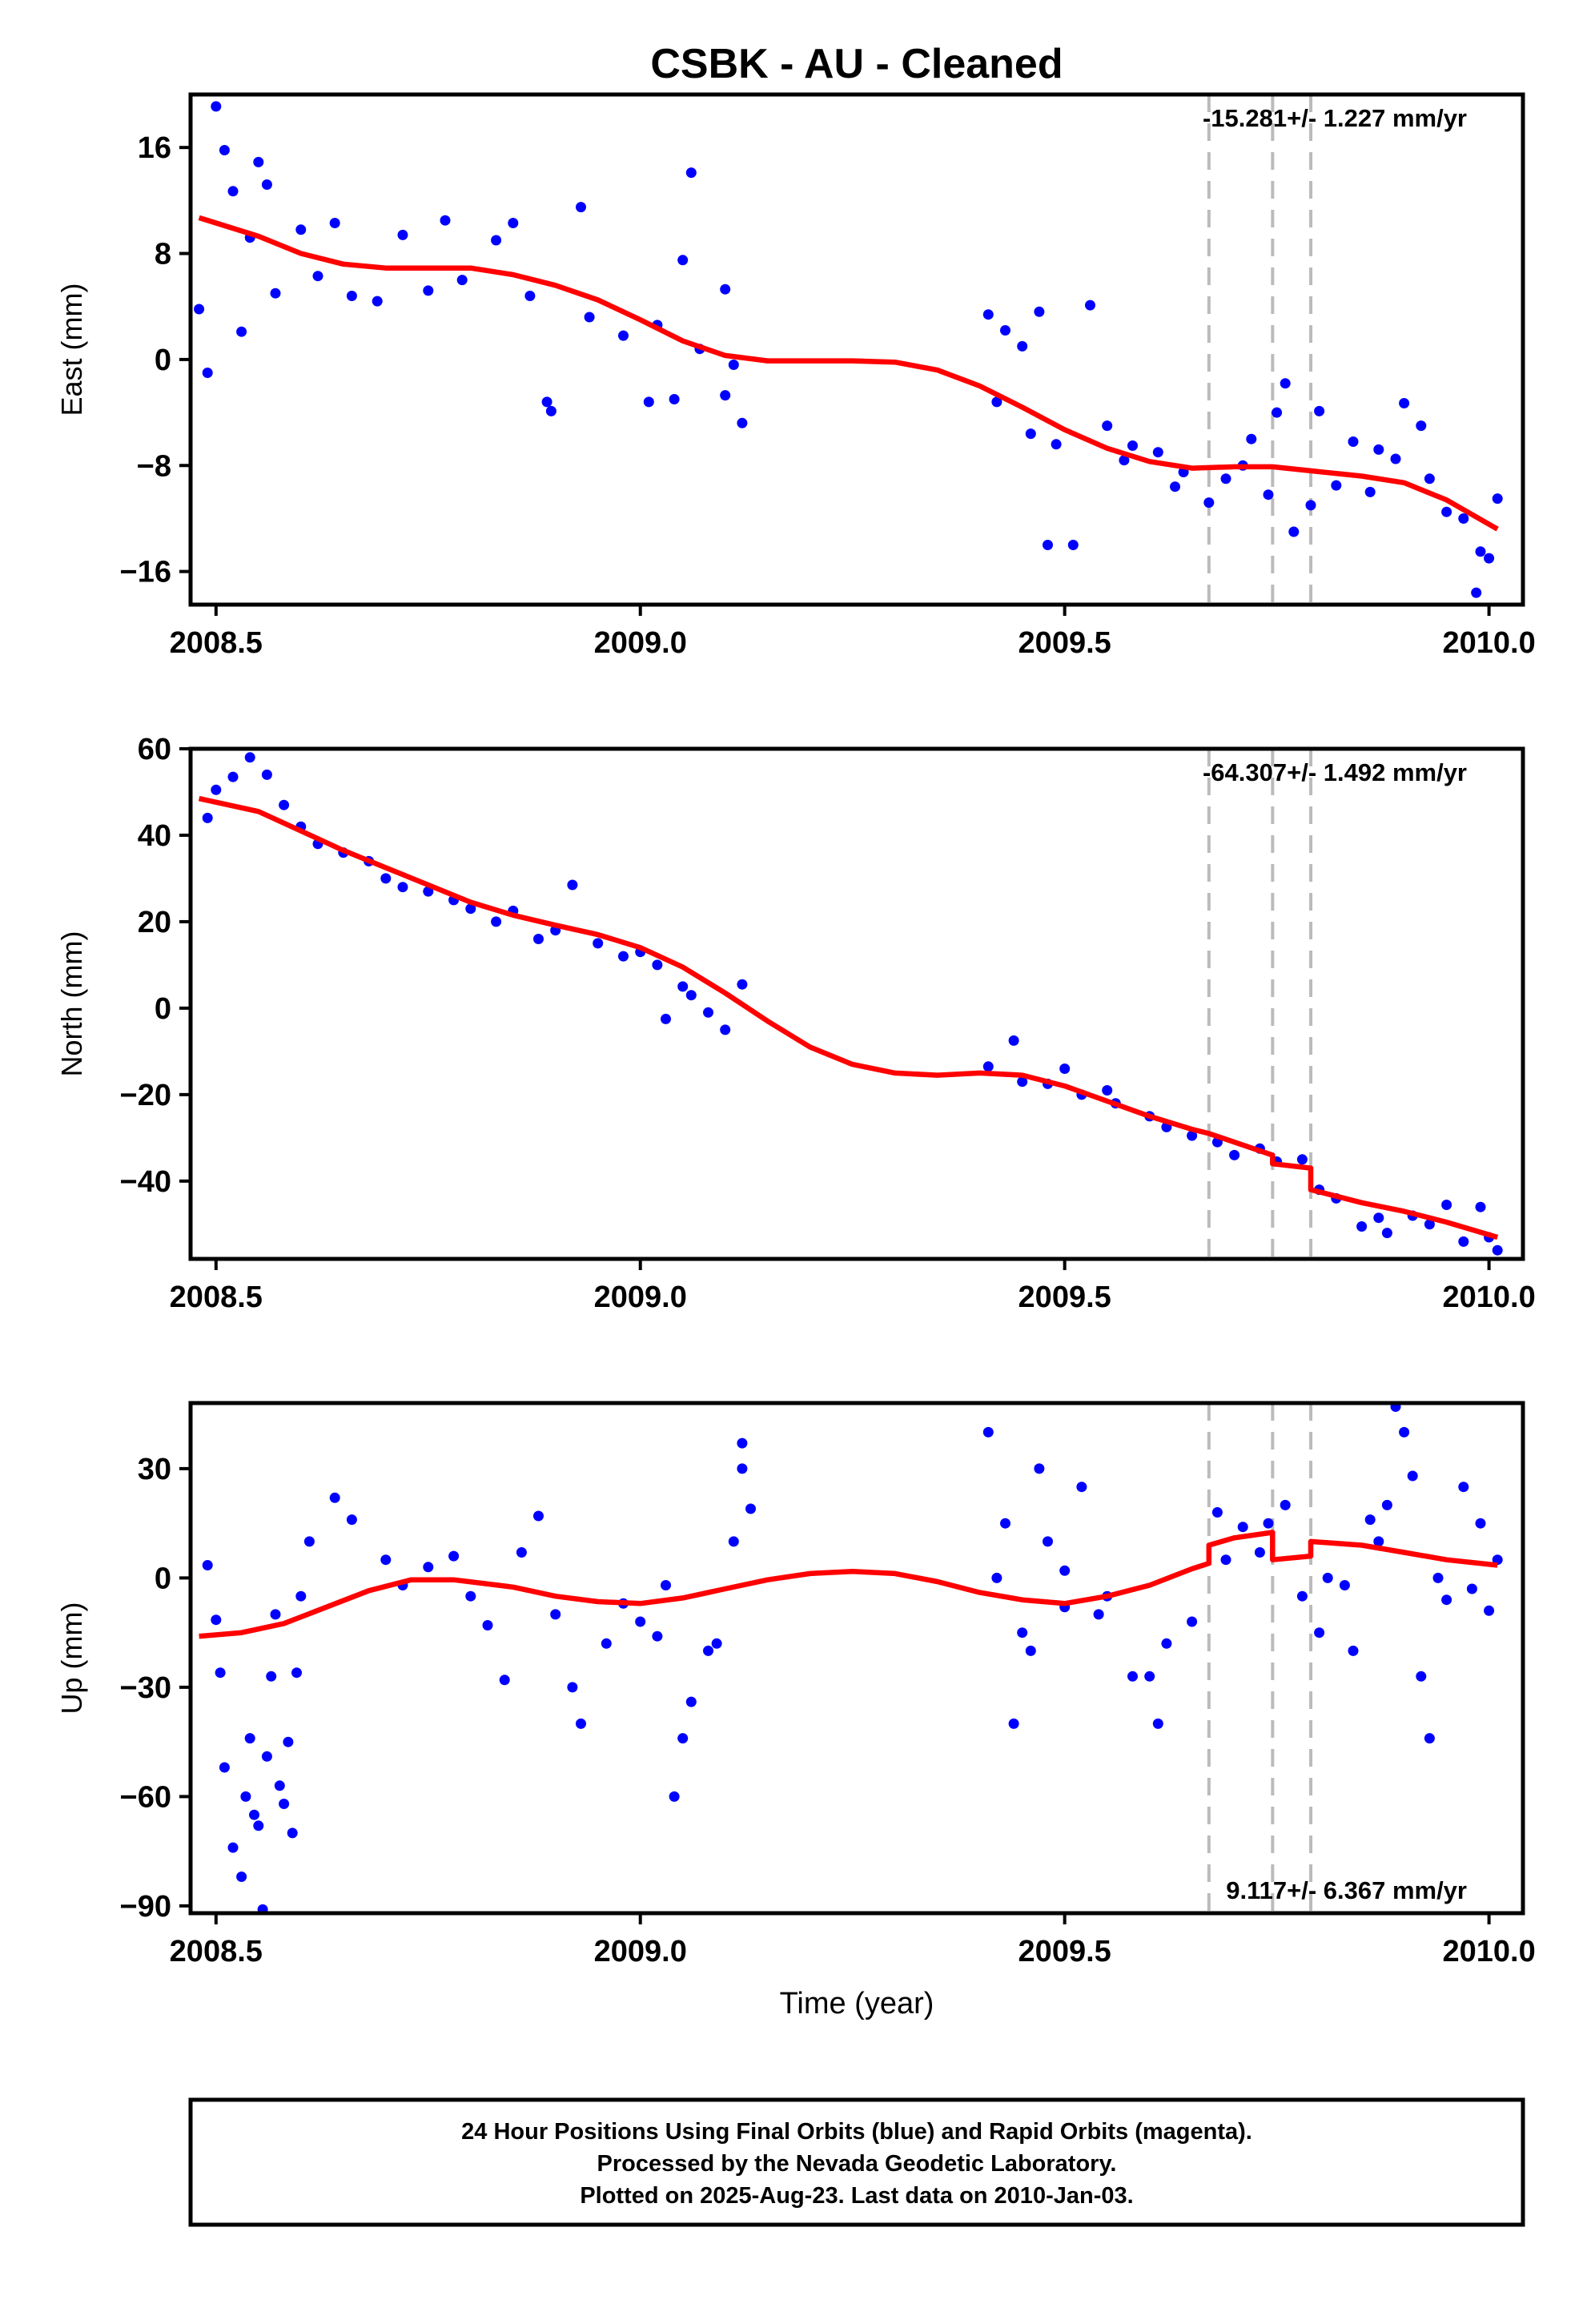 The image size is (1587, 2324). What do you see at coordinates (145, 1688) in the screenshot?
I see `up-y-tick-label-2: −30` at bounding box center [145, 1688].